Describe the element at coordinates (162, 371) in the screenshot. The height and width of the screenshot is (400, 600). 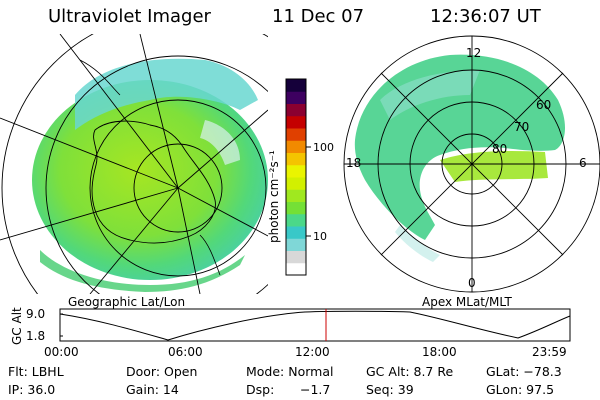
I see `status-door: Door: Open` at that location.